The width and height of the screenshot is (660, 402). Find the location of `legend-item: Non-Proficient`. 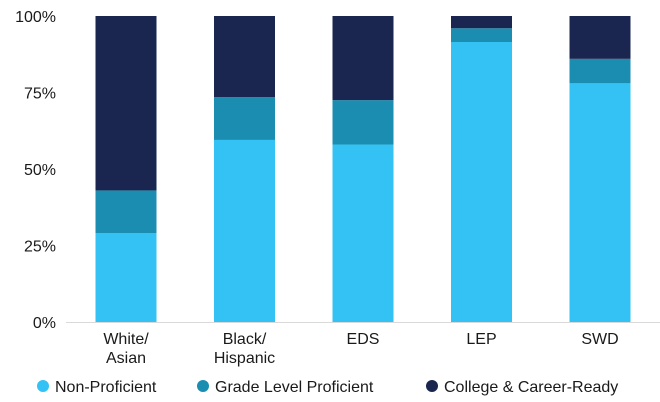

legend-item: Non-Proficient is located at coordinates (97, 387).